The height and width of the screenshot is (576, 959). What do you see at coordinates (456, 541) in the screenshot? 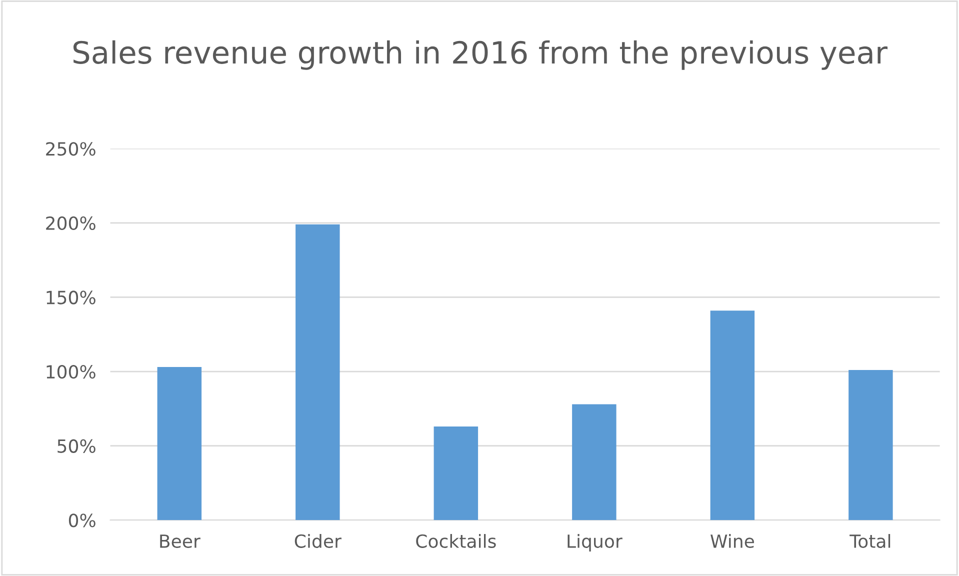
I see `x-tick-label: Cocktails` at bounding box center [456, 541].